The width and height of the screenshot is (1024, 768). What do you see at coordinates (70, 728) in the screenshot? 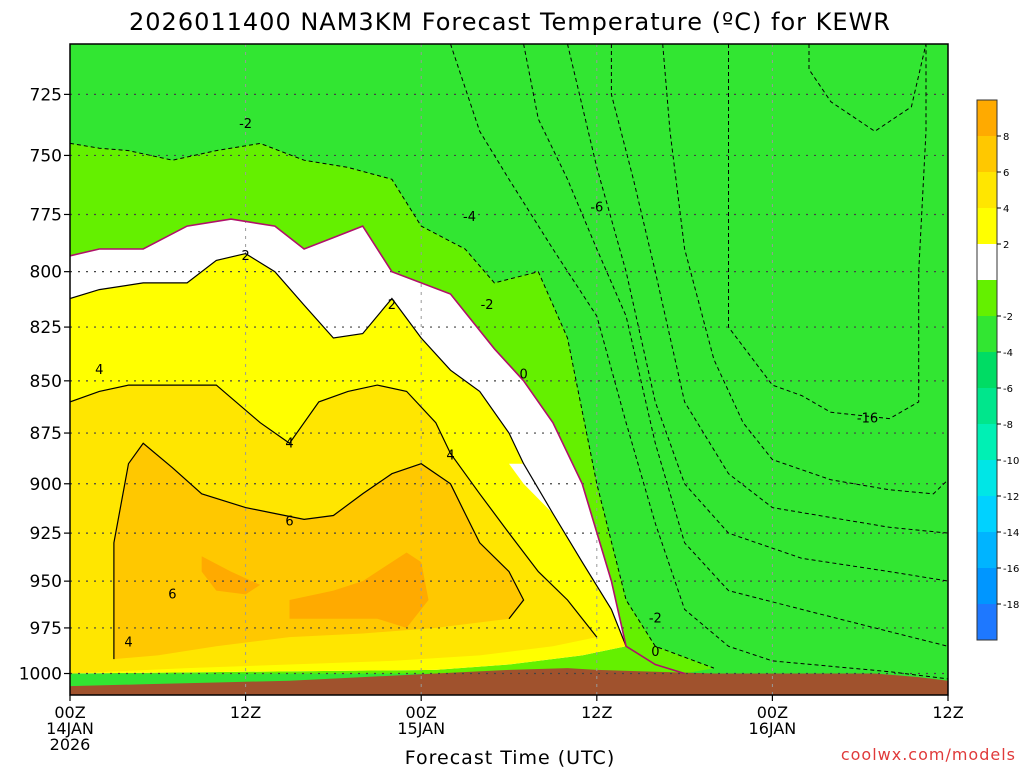
I see `x-tick-label: 14JAN` at bounding box center [70, 728].